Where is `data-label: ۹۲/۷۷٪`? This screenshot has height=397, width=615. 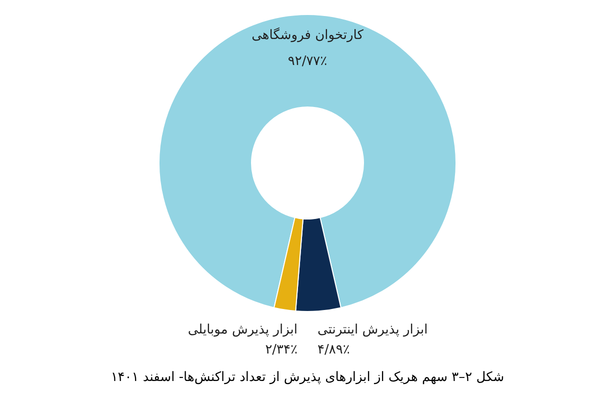
data-label: ۹۲/۷۷٪ is located at coordinates (308, 61).